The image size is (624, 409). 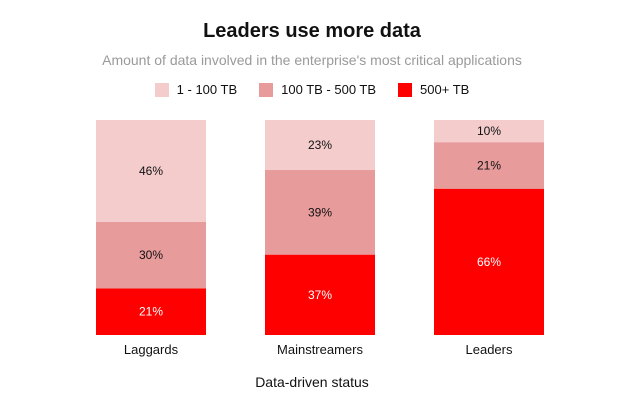 What do you see at coordinates (207, 89) in the screenshot?
I see `legend-label: 1 - 100 TB` at bounding box center [207, 89].